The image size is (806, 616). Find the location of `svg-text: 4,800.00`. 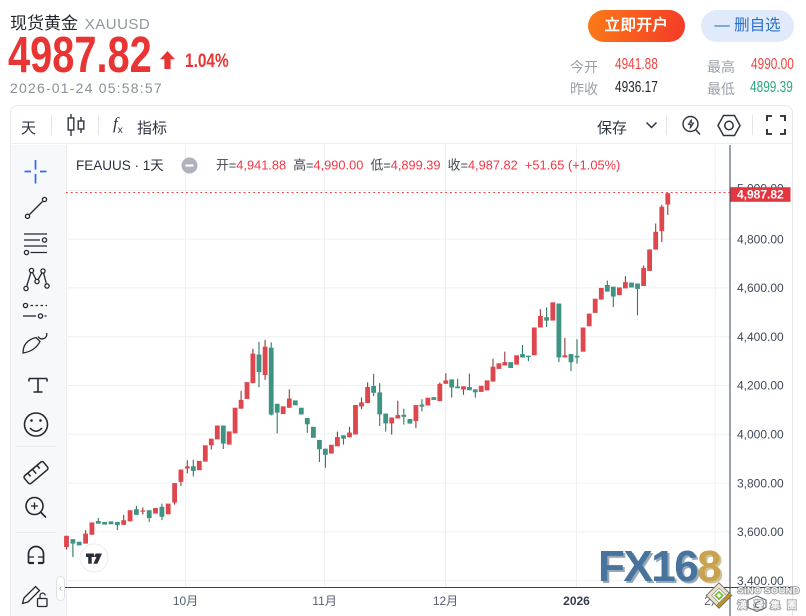

svg-text: 4,800.00 is located at coordinates (760, 239).